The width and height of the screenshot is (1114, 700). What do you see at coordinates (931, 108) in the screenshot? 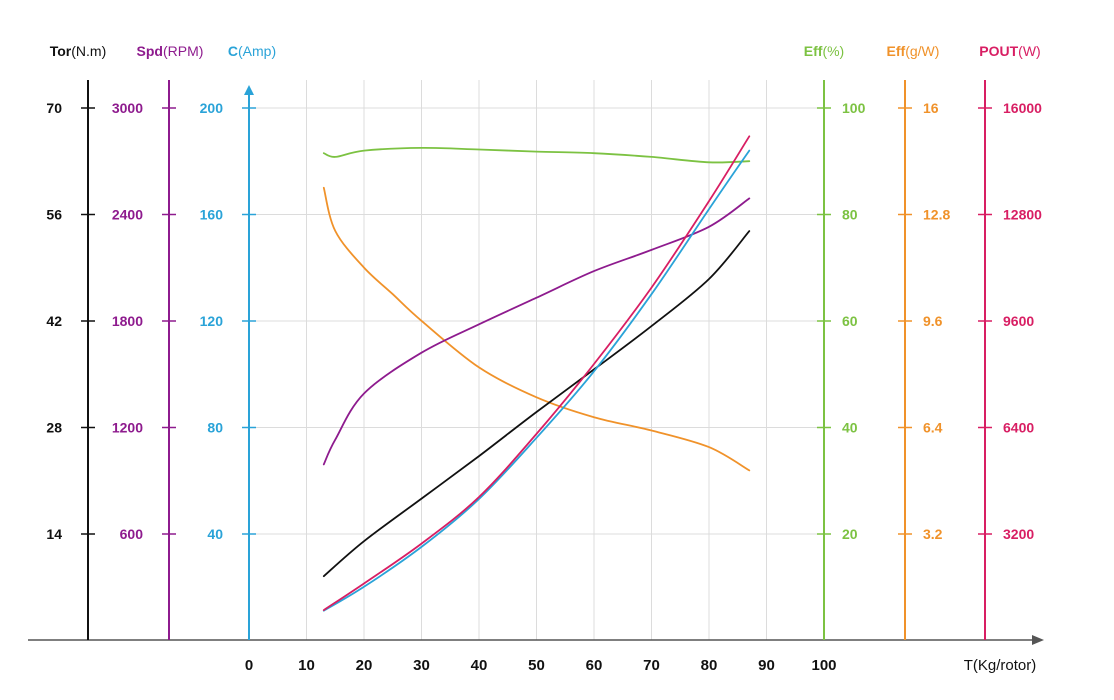
I see `axis-tick-label-effg: 16` at bounding box center [931, 108].